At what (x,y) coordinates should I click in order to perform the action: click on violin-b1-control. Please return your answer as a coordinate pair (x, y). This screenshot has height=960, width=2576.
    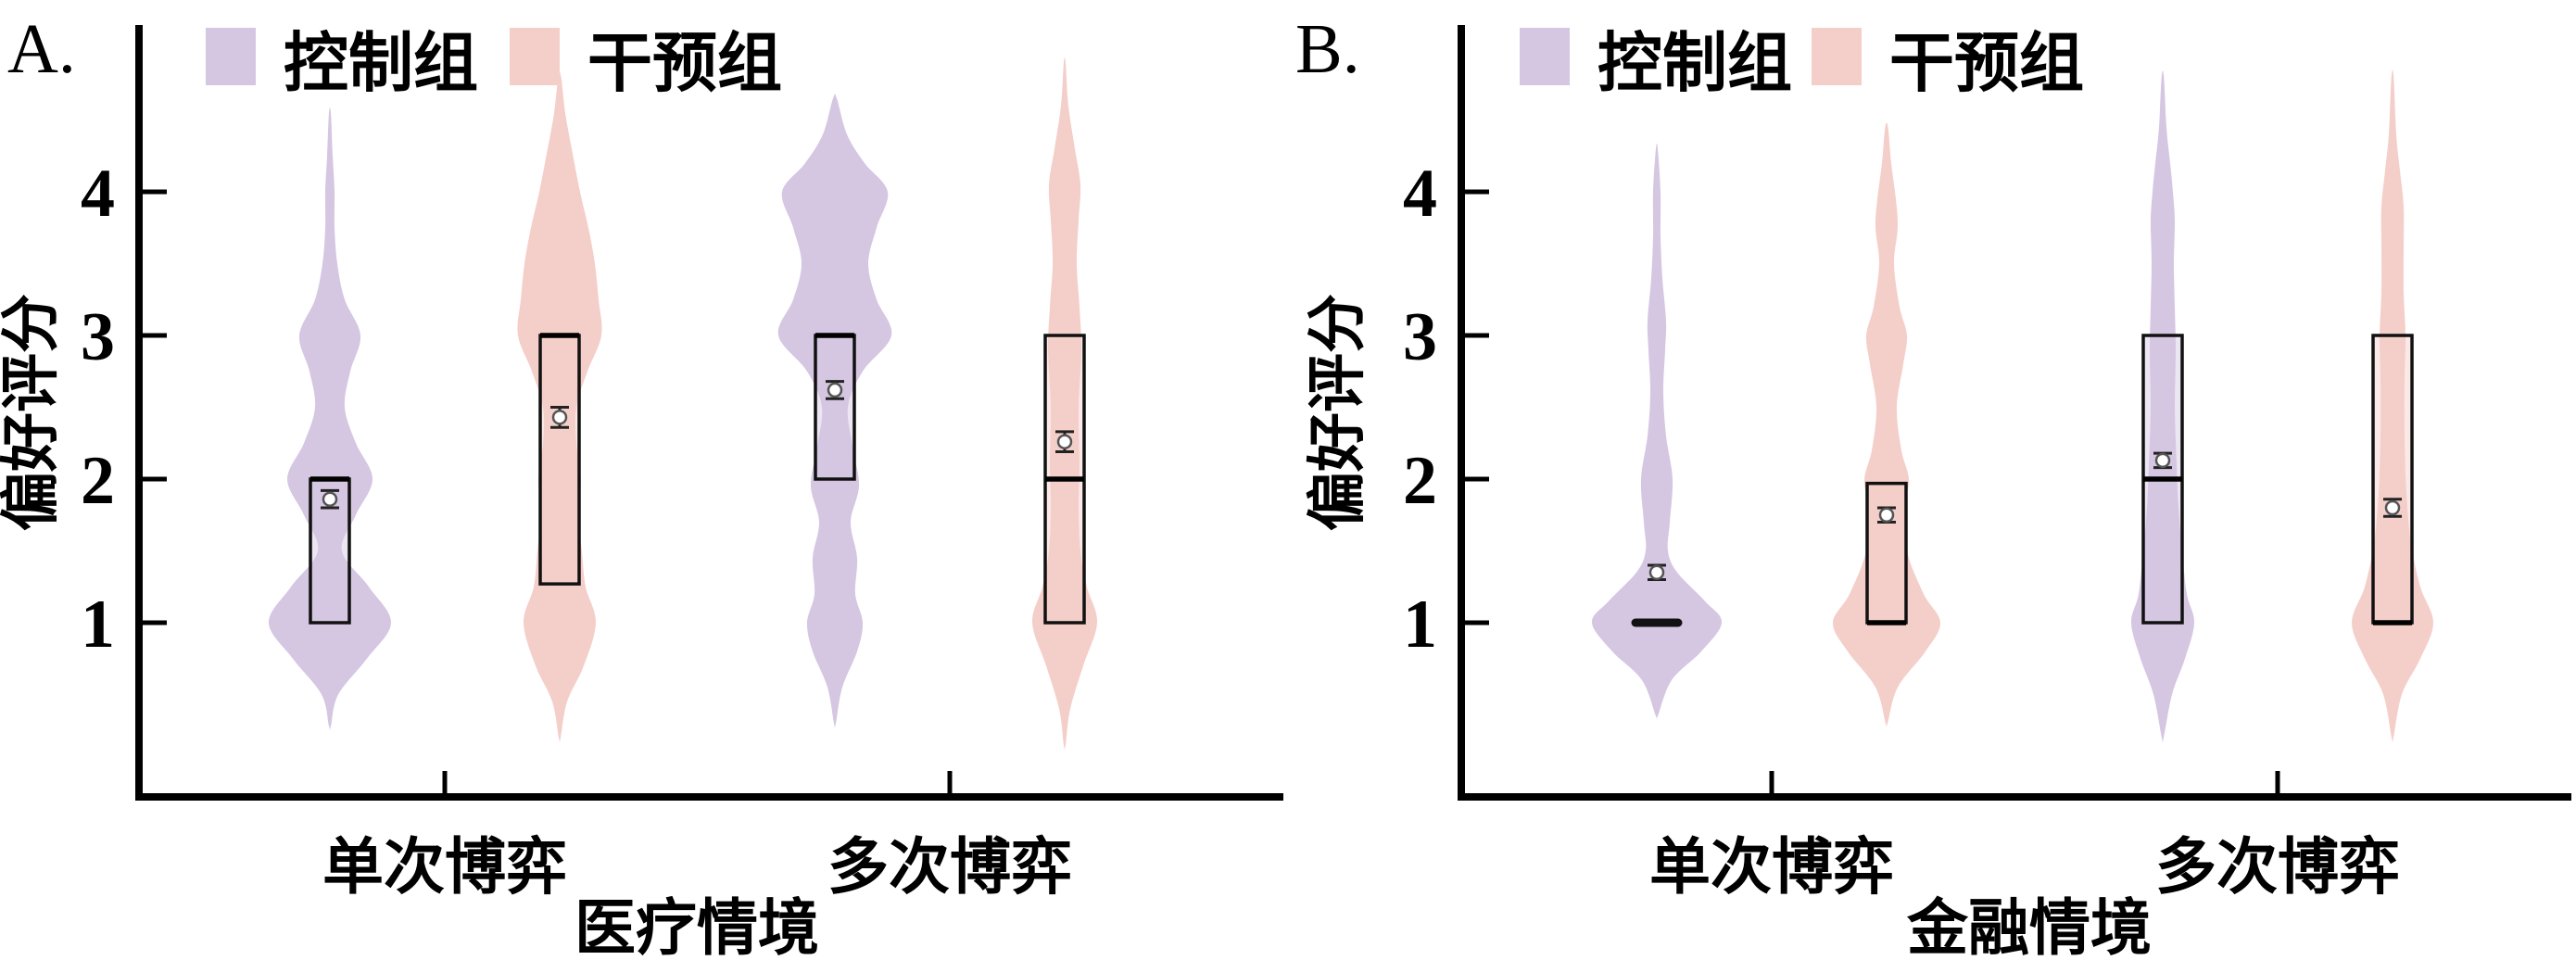
    Looking at the image, I should click on (1657, 432).